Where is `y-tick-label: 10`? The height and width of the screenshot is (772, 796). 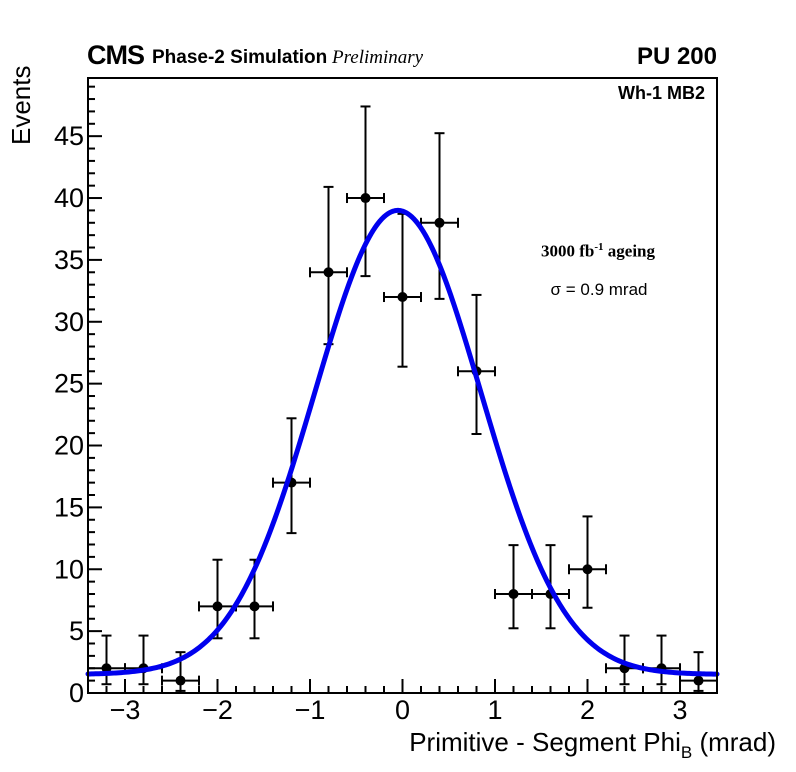 y-tick-label: 10 is located at coordinates (69, 569).